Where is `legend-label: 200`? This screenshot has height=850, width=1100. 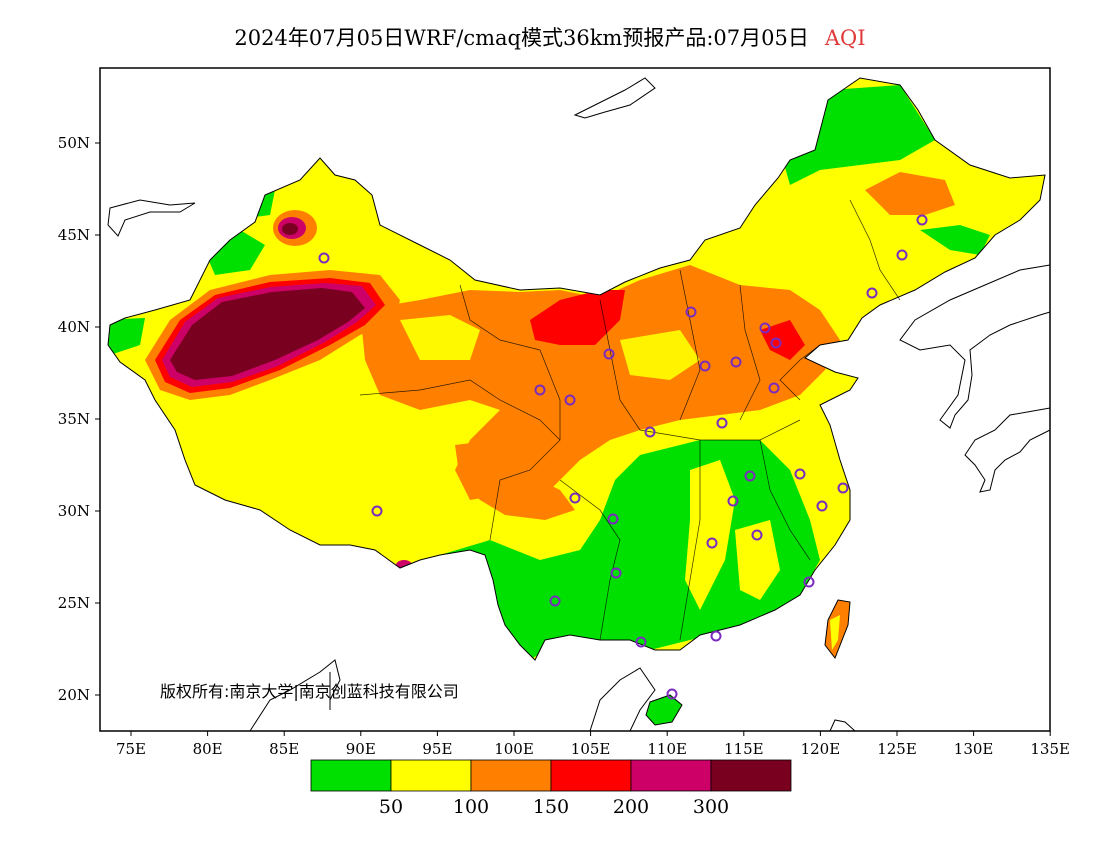
legend-label: 200 is located at coordinates (631, 807).